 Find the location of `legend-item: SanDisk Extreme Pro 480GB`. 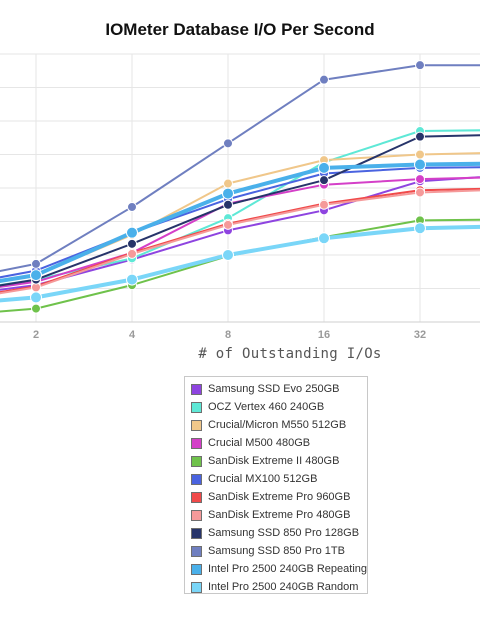

legend-item: SanDisk Extreme Pro 480GB is located at coordinates (276, 515).